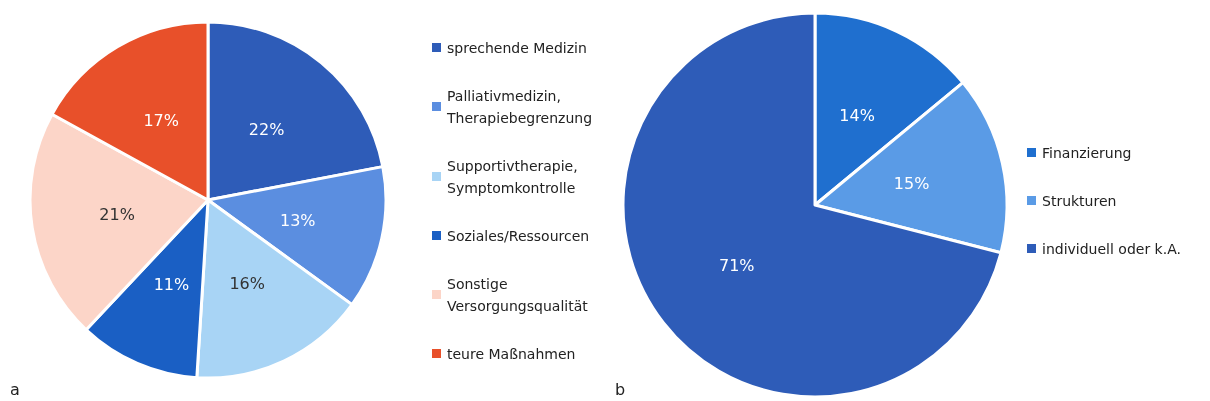  Describe the element at coordinates (736, 266) in the screenshot. I see `data-label: 71%` at that location.